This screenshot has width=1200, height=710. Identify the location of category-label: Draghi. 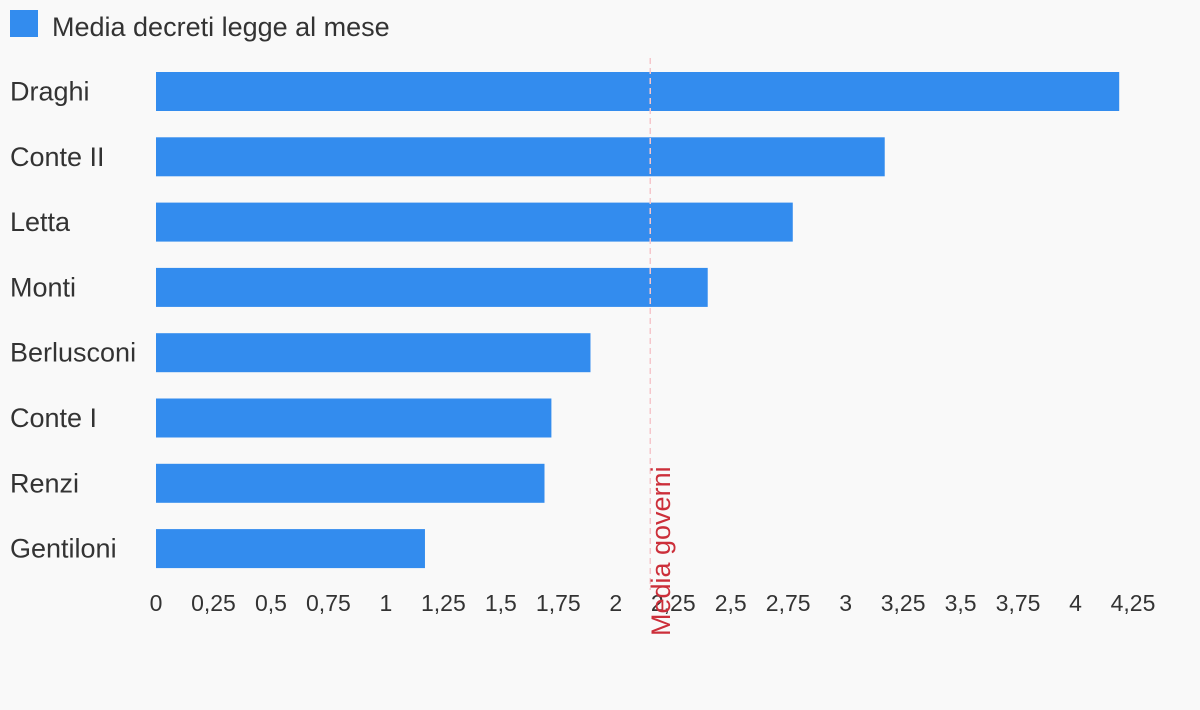
(50, 92).